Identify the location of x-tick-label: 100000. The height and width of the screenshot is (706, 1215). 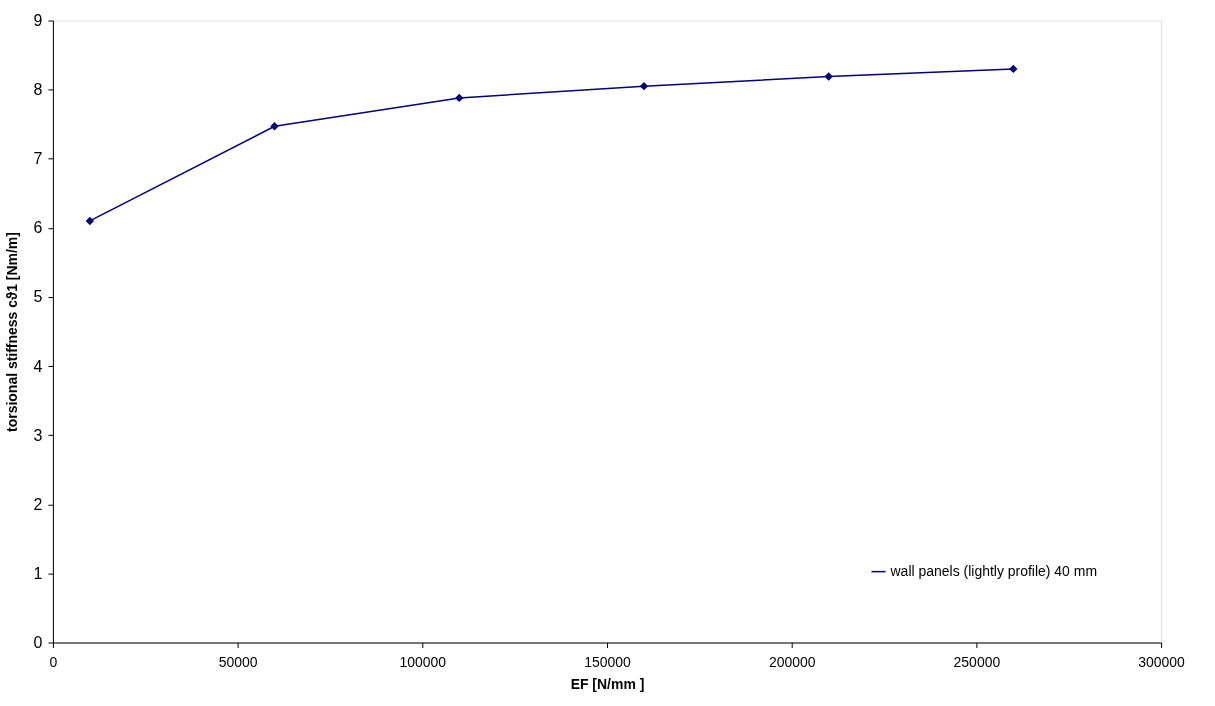
(423, 661).